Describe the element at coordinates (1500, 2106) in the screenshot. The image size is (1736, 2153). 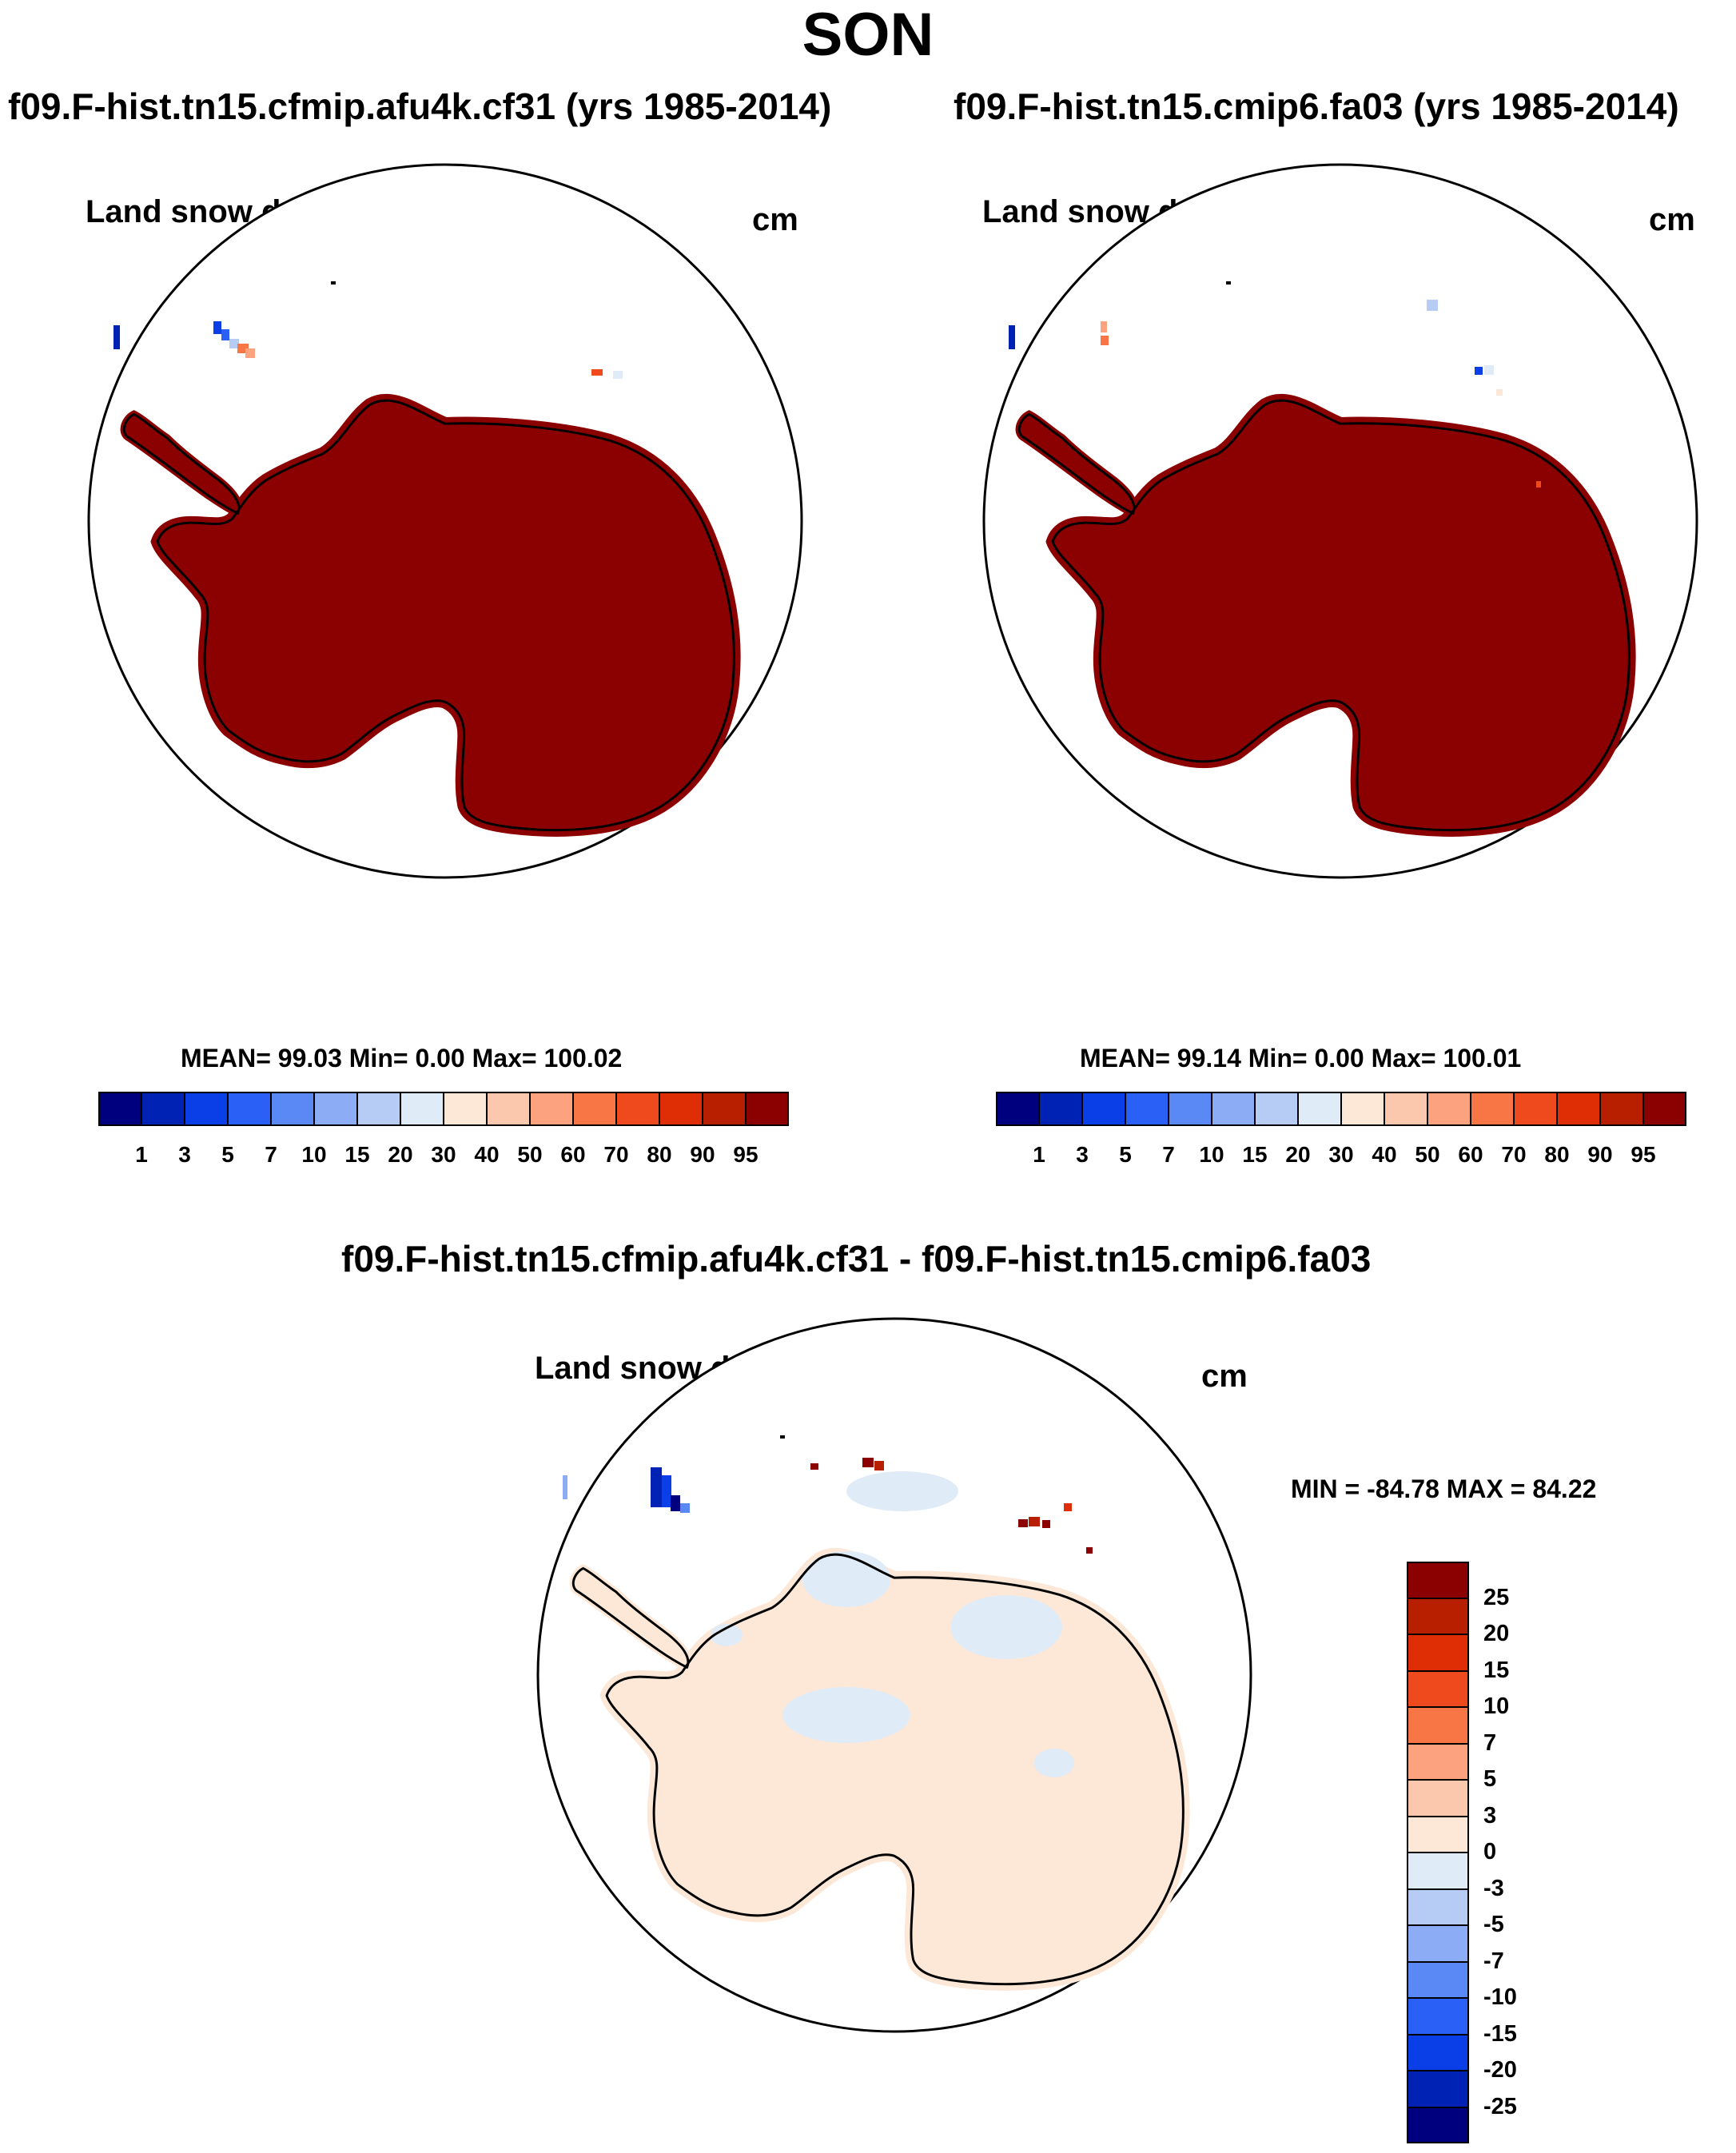
I see `diff-colorbar-tick-label: -25` at that location.